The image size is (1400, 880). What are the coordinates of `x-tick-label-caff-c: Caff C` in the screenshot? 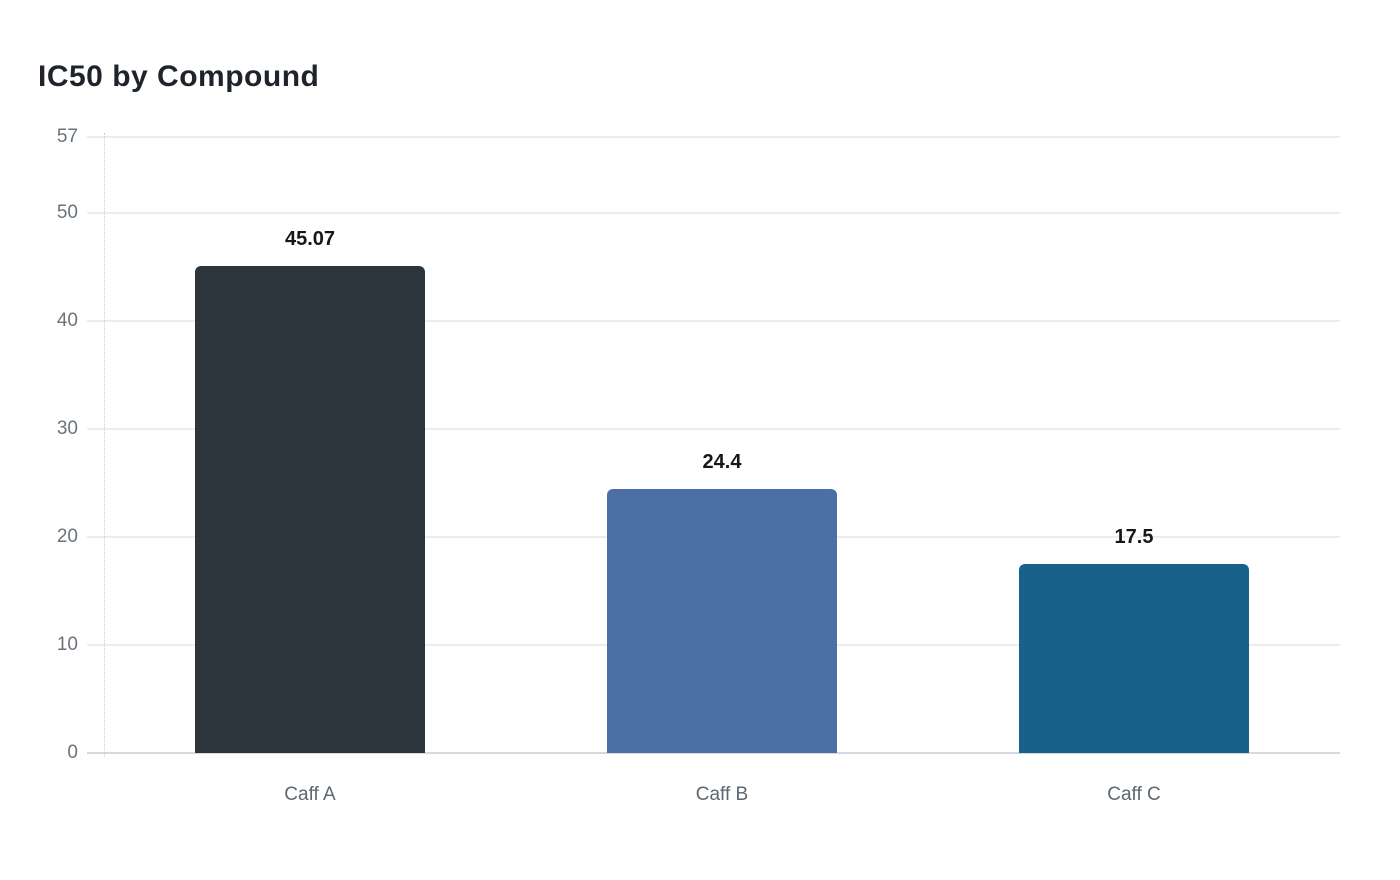 It's located at (1134, 794).